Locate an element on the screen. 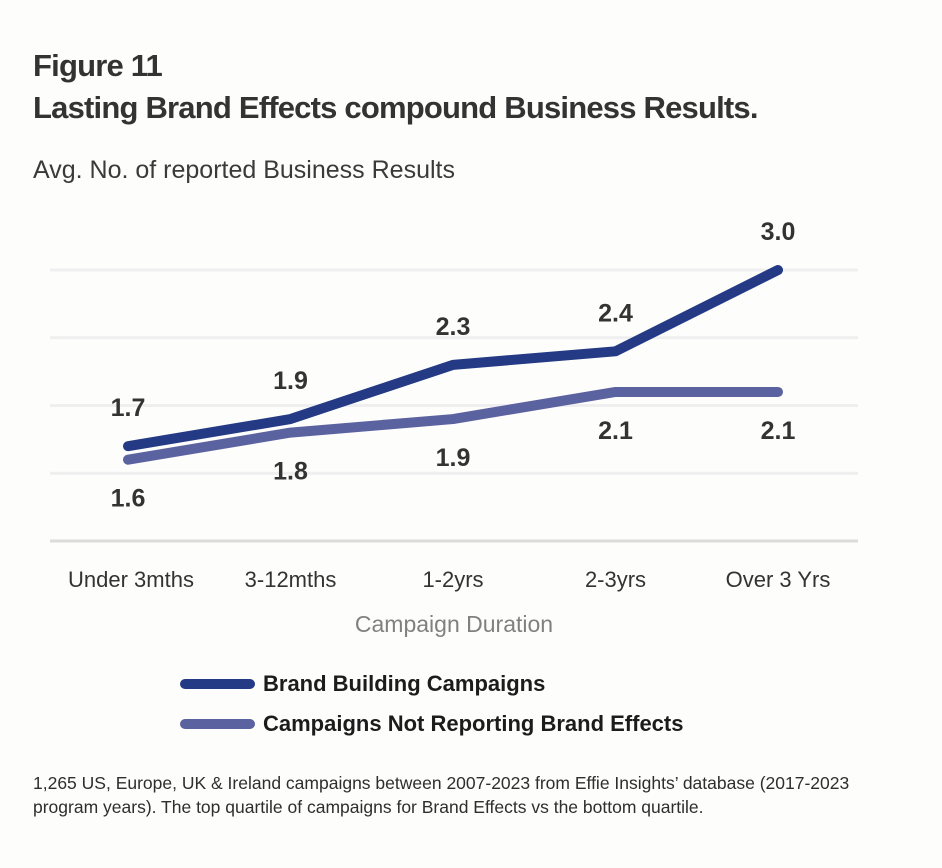  x-tick-label: Under 3mths is located at coordinates (131, 579).